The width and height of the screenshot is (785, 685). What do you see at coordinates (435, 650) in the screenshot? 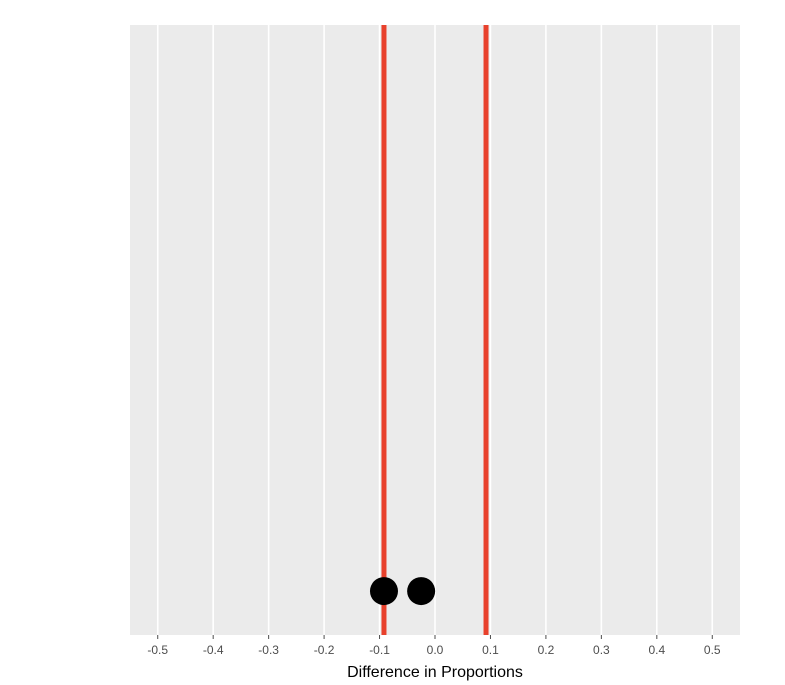
I see `x-tick-label: 0.0` at bounding box center [435, 650].